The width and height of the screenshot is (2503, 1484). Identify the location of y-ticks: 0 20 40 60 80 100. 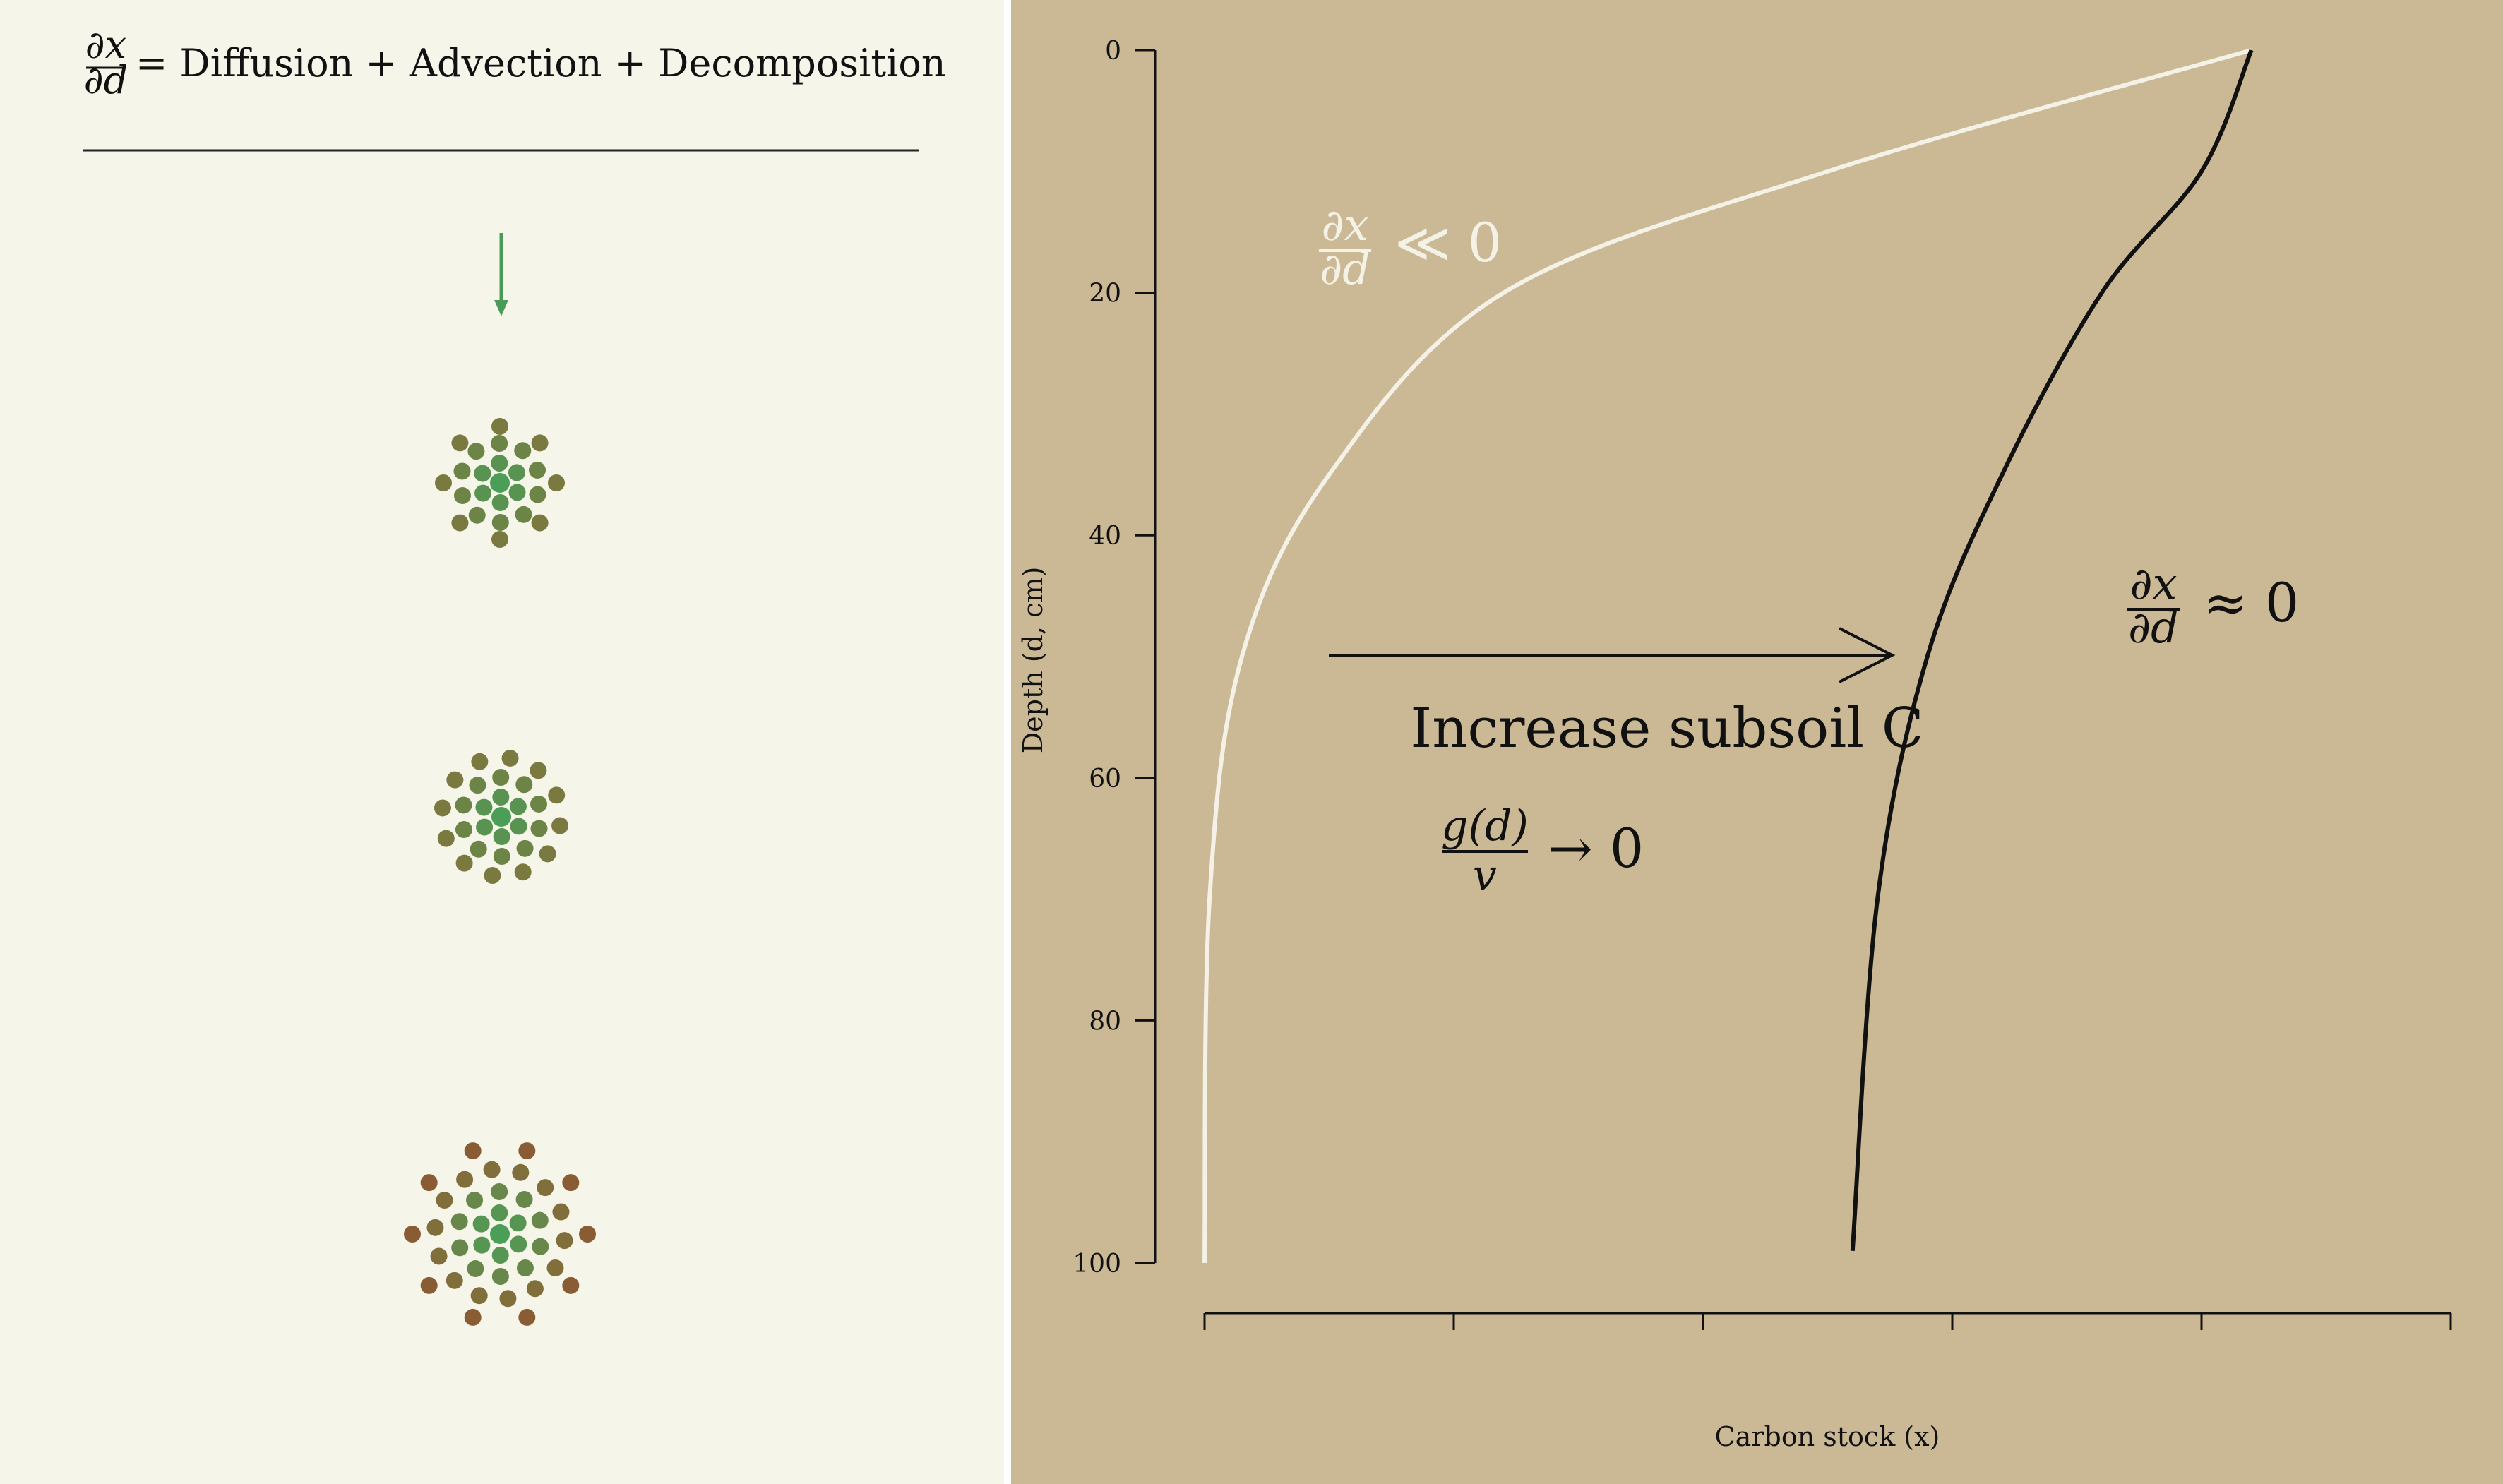
(1114, 658).